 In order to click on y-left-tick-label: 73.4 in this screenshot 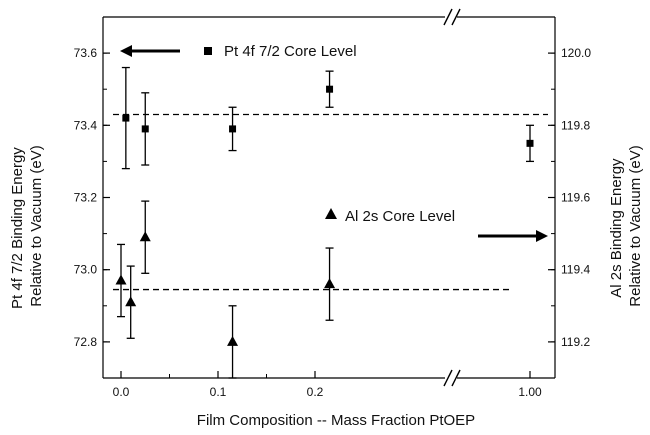, I will do `click(86, 125)`.